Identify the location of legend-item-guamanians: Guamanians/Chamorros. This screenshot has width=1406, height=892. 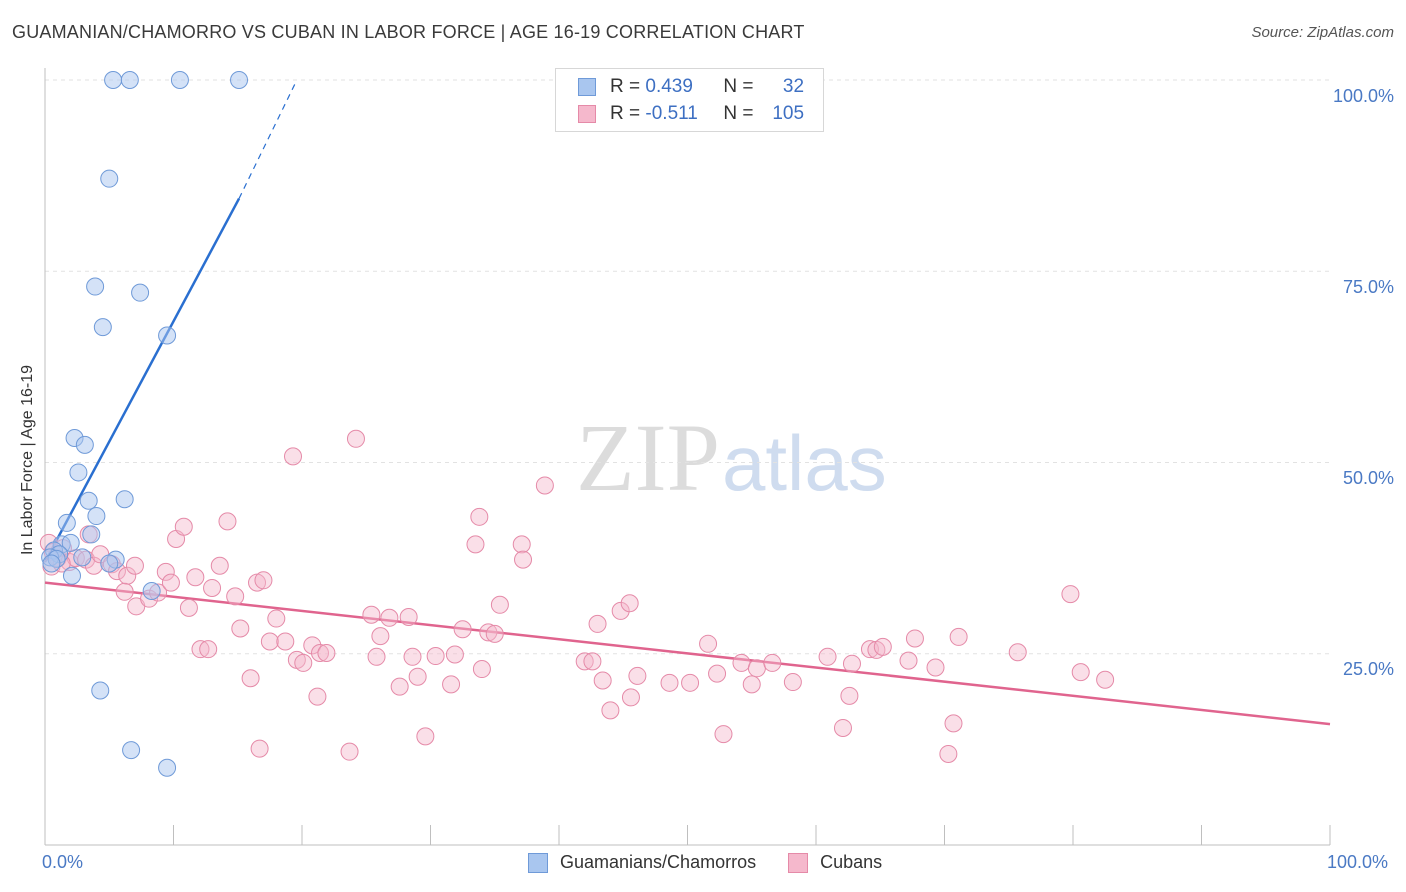
(642, 862).